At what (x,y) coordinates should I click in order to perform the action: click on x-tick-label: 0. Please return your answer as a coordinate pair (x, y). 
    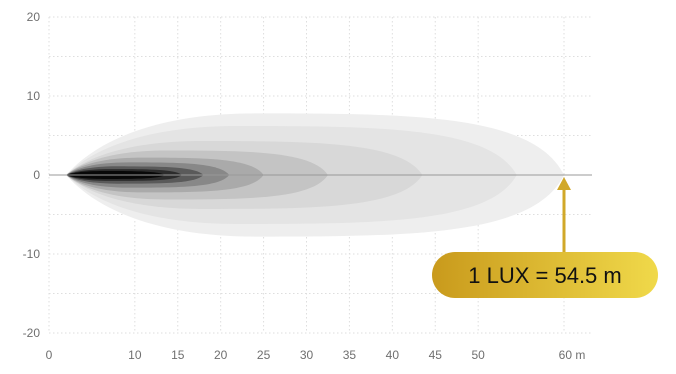
    Looking at the image, I should click on (49, 355).